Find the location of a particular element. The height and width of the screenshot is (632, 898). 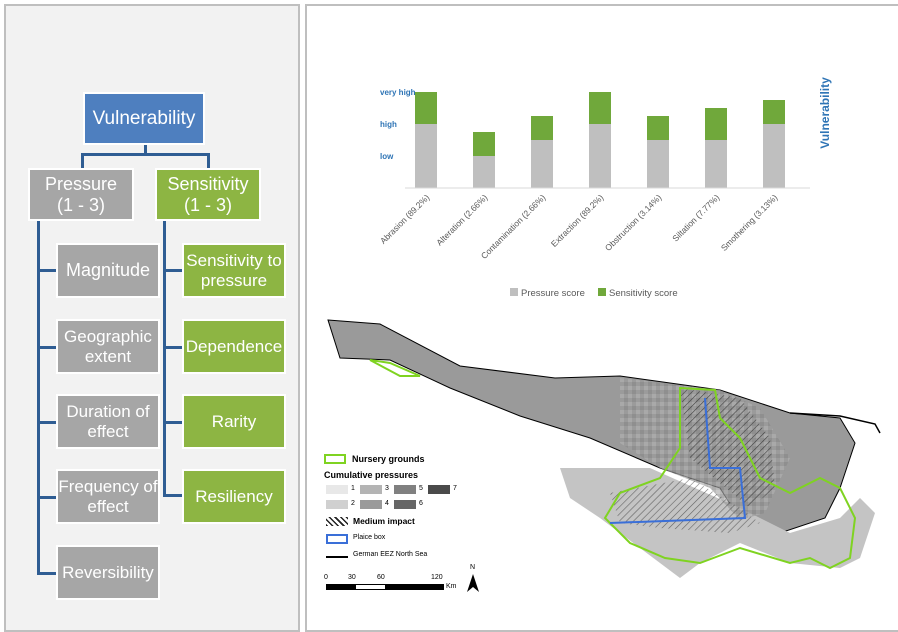

legend-nursery-row: Nursery grounds is located at coordinates (374, 459).